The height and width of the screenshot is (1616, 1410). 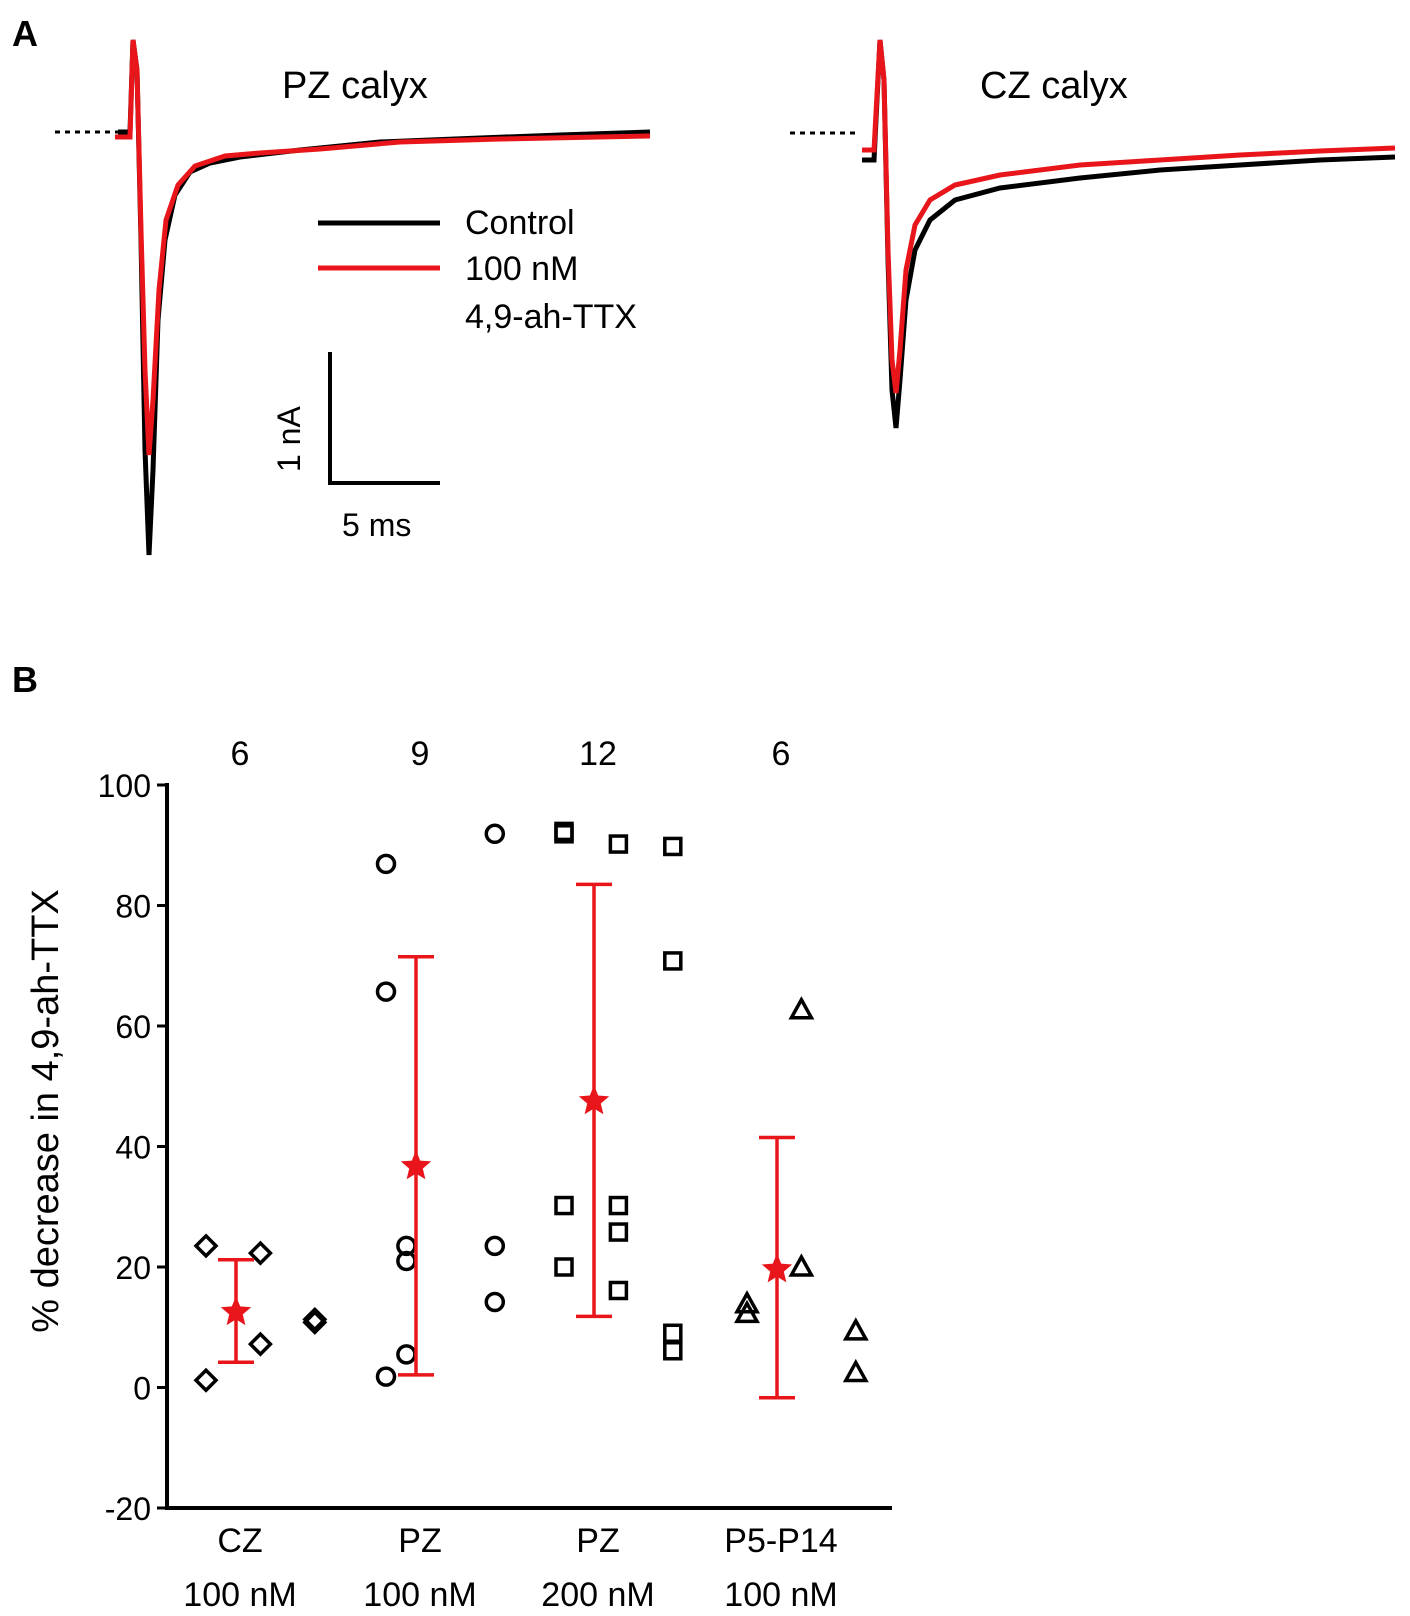 I want to click on scale-bar: 1 nA 5 ms, so click(x=355, y=447).